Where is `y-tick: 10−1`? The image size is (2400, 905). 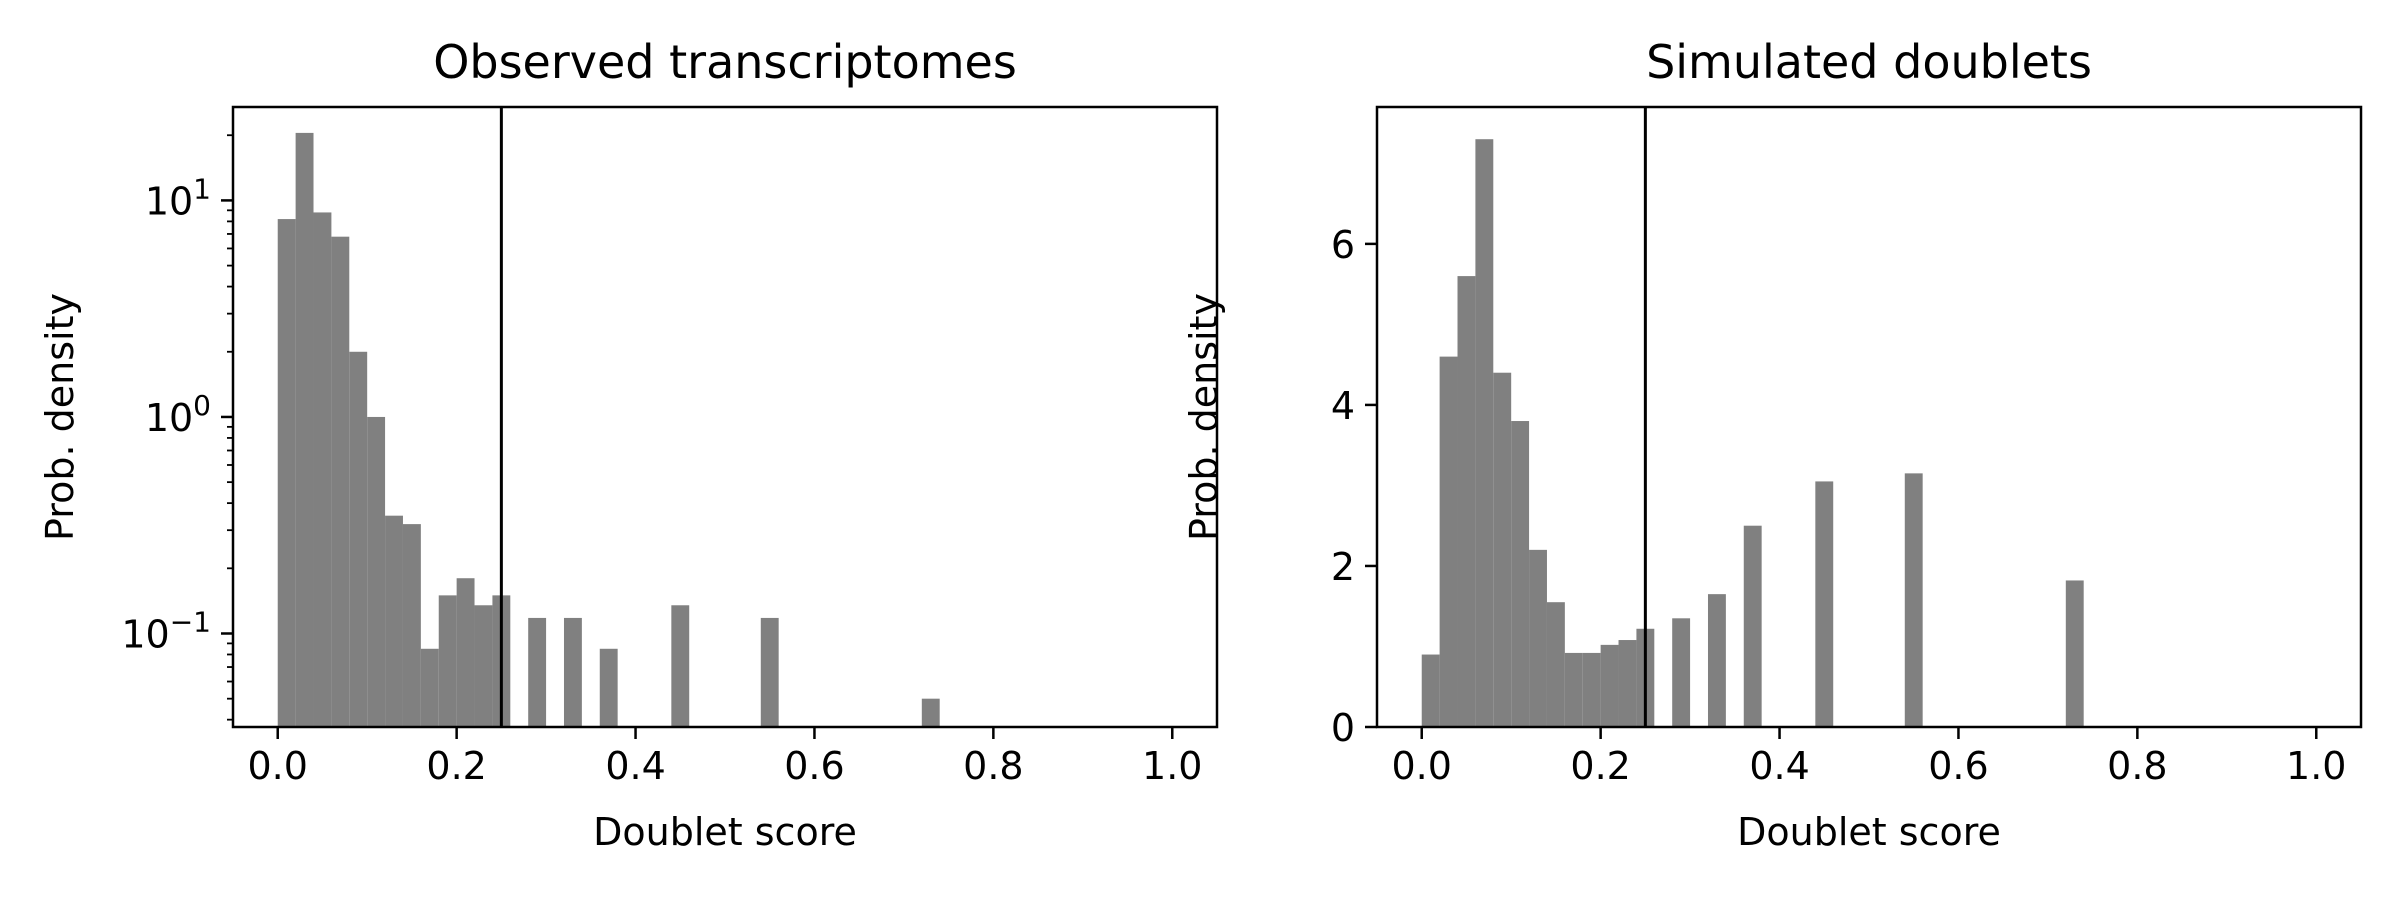
y-tick: 10−1 is located at coordinates (177, 630).